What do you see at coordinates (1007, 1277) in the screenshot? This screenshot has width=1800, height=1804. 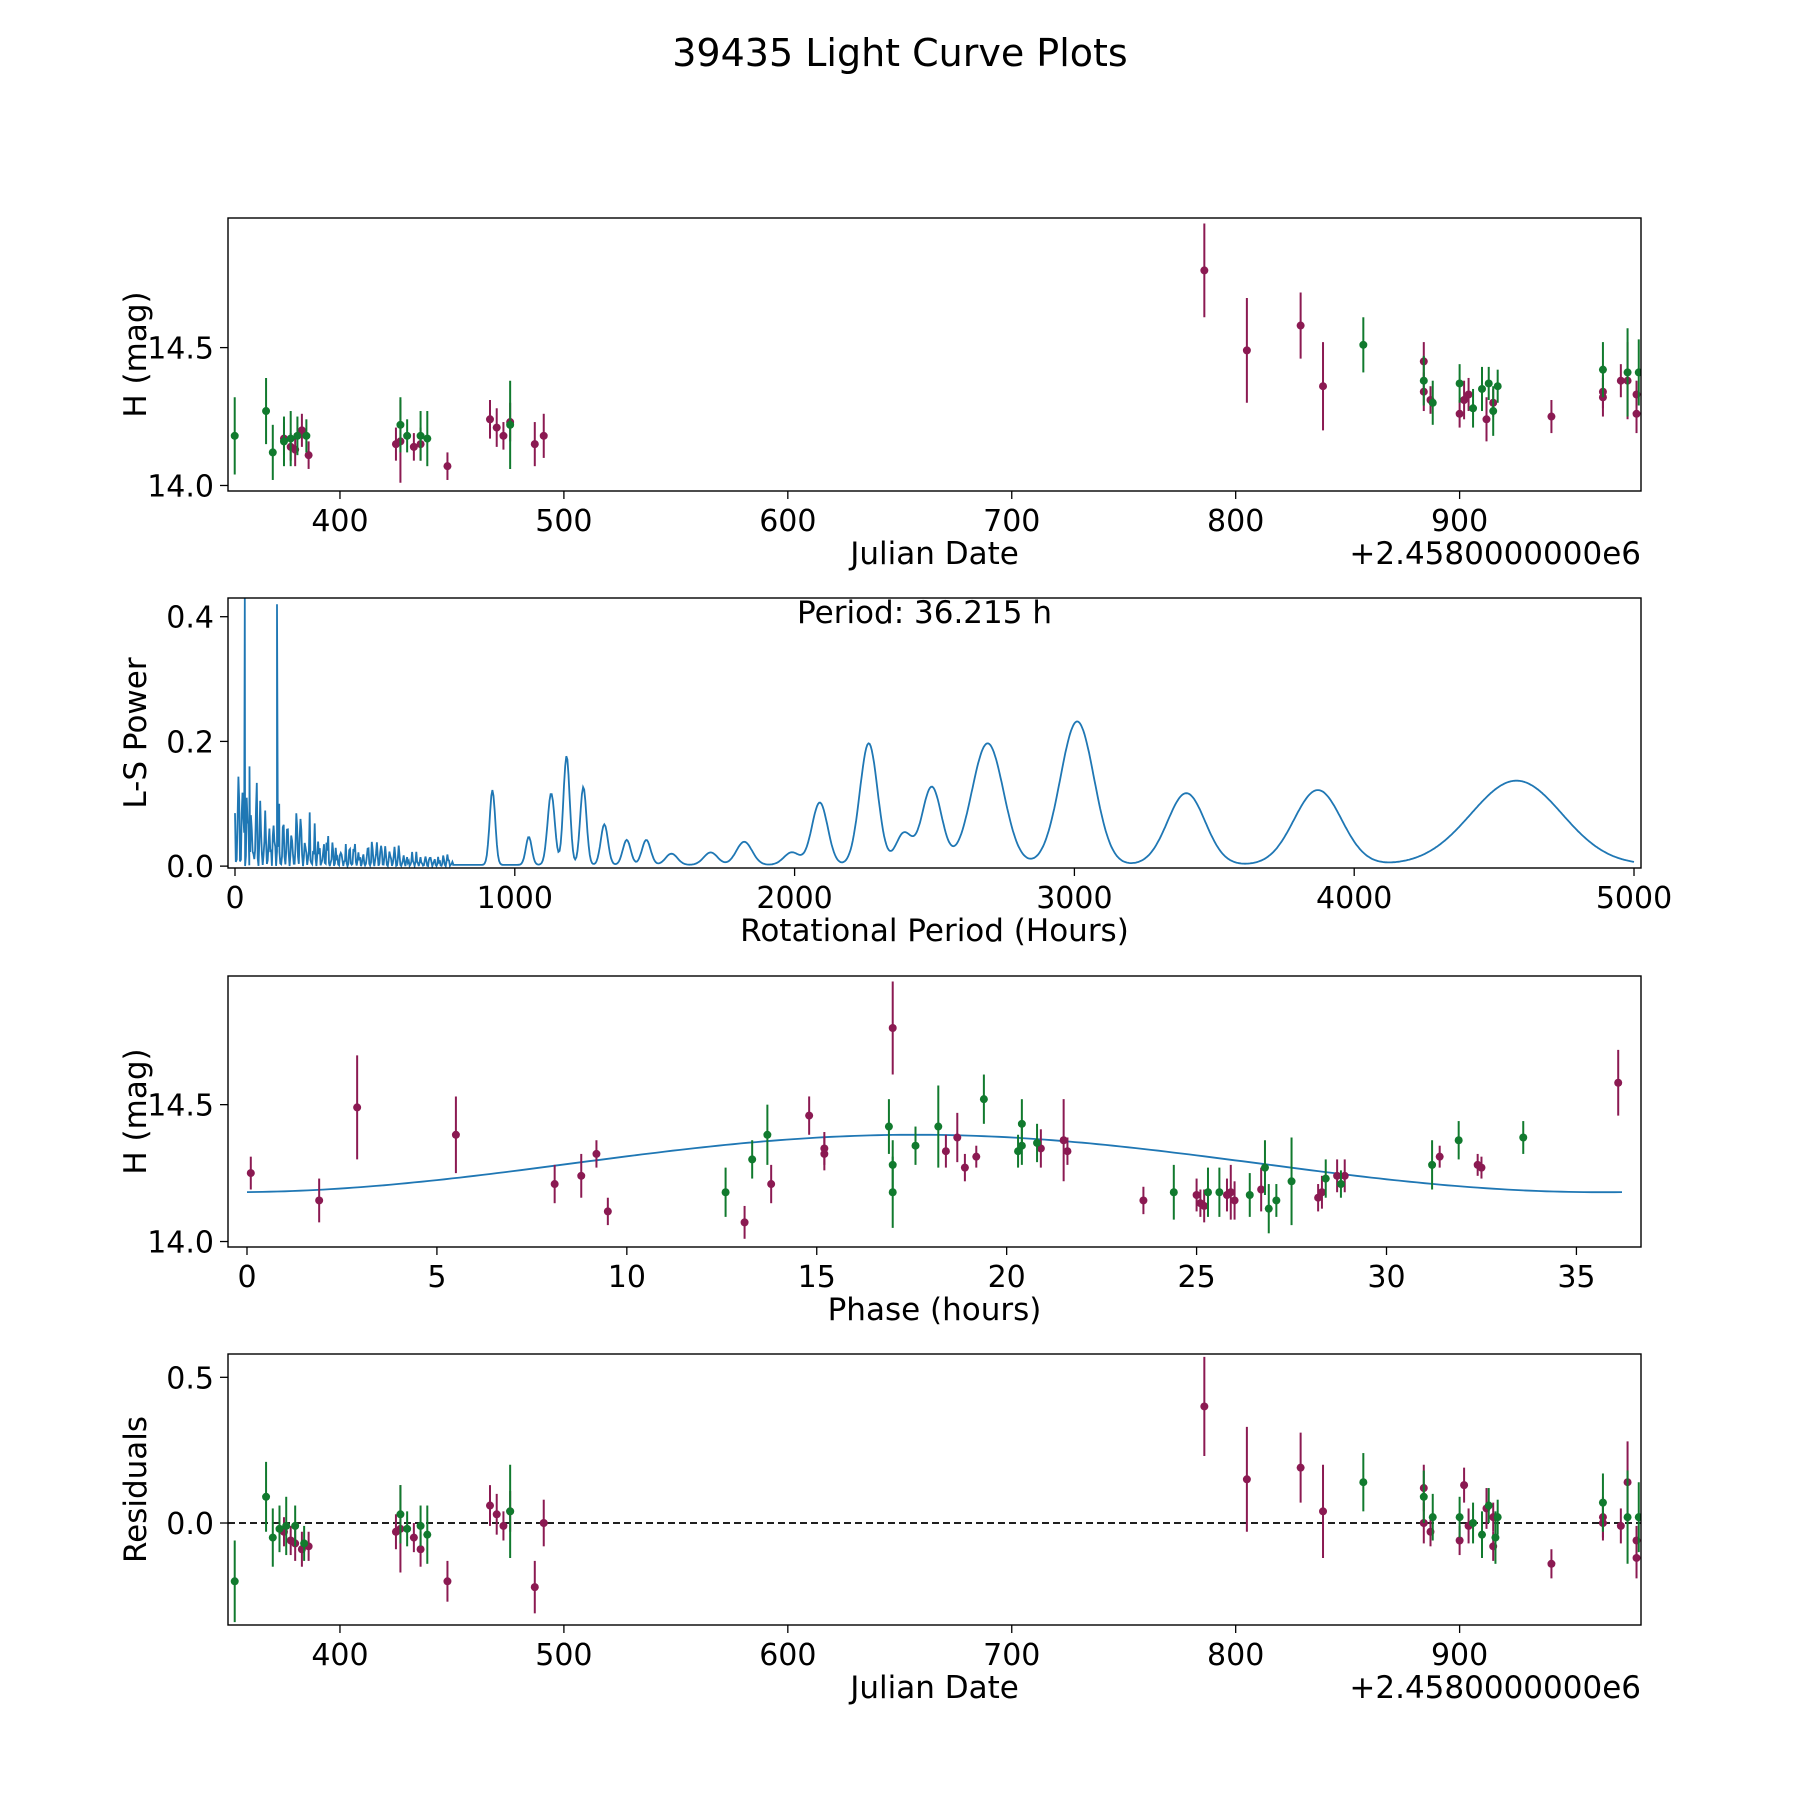 I see `x-tick-label: 20` at bounding box center [1007, 1277].